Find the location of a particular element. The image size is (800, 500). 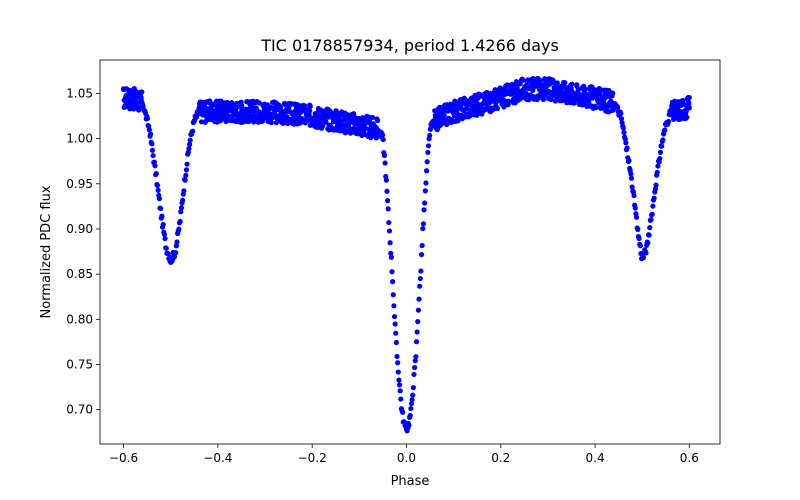

y-tick-label: 0.80 is located at coordinates (79, 319).